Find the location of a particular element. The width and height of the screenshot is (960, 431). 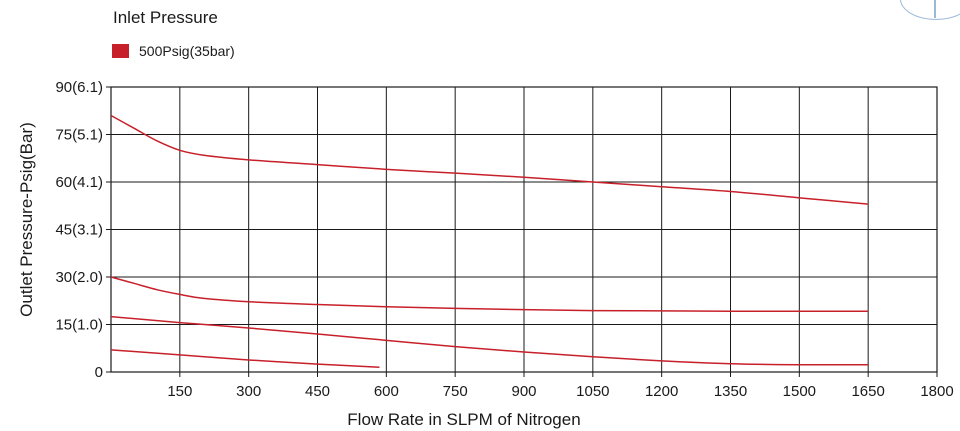

x-tick-label: 1500 is located at coordinates (799, 391).